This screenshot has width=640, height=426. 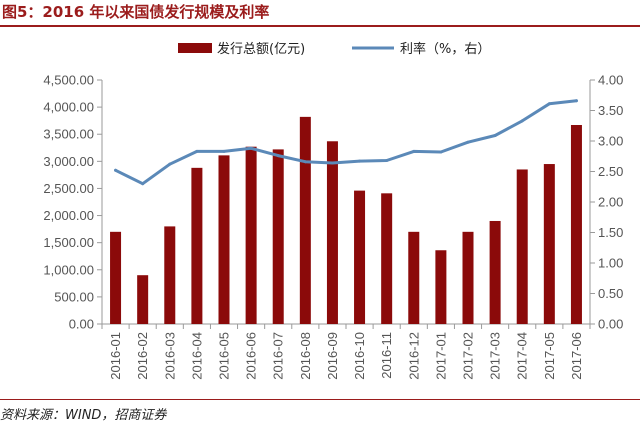 What do you see at coordinates (610, 80) in the screenshot?
I see `right-axis-tick-label: 4.00` at bounding box center [610, 80].